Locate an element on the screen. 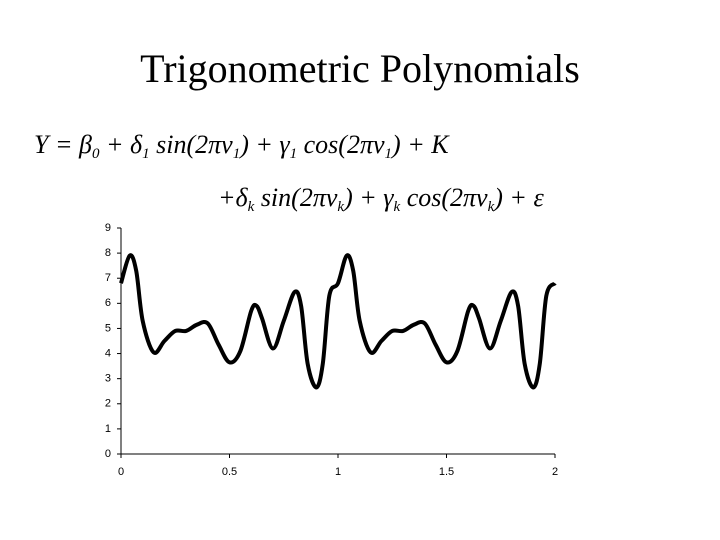  y-tick-label: 1 is located at coordinates (108, 429).